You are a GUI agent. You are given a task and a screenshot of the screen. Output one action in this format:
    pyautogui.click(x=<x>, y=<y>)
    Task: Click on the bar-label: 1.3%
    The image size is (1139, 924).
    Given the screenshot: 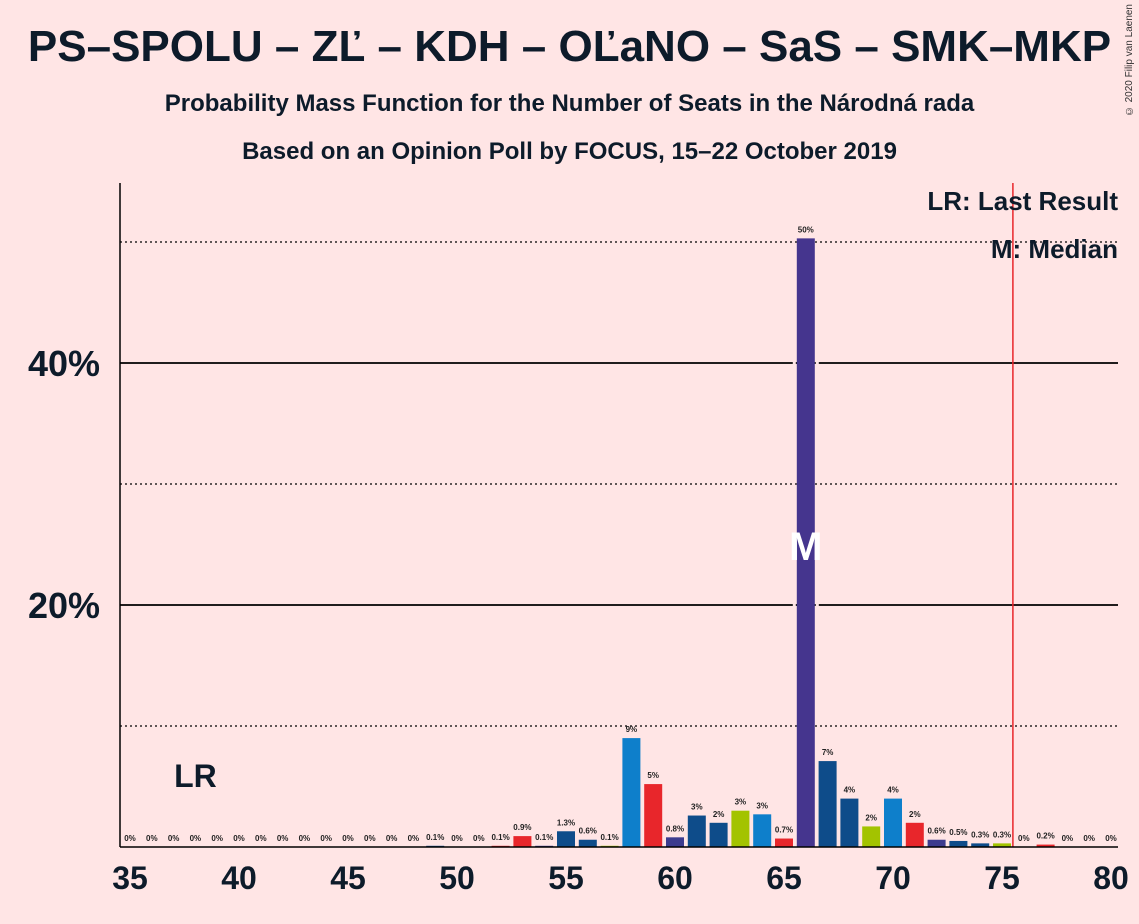 What is the action you would take?
    pyautogui.click(x=566, y=822)
    